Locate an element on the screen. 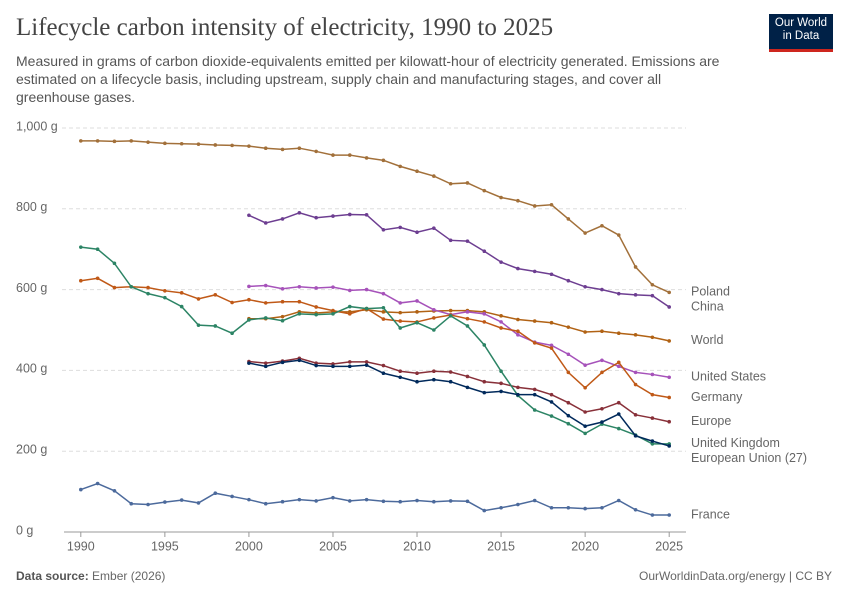 Image resolution: width=850 pixels, height=600 pixels. credit: OurWorldinData.org/energy | CC BY is located at coordinates (735, 576).